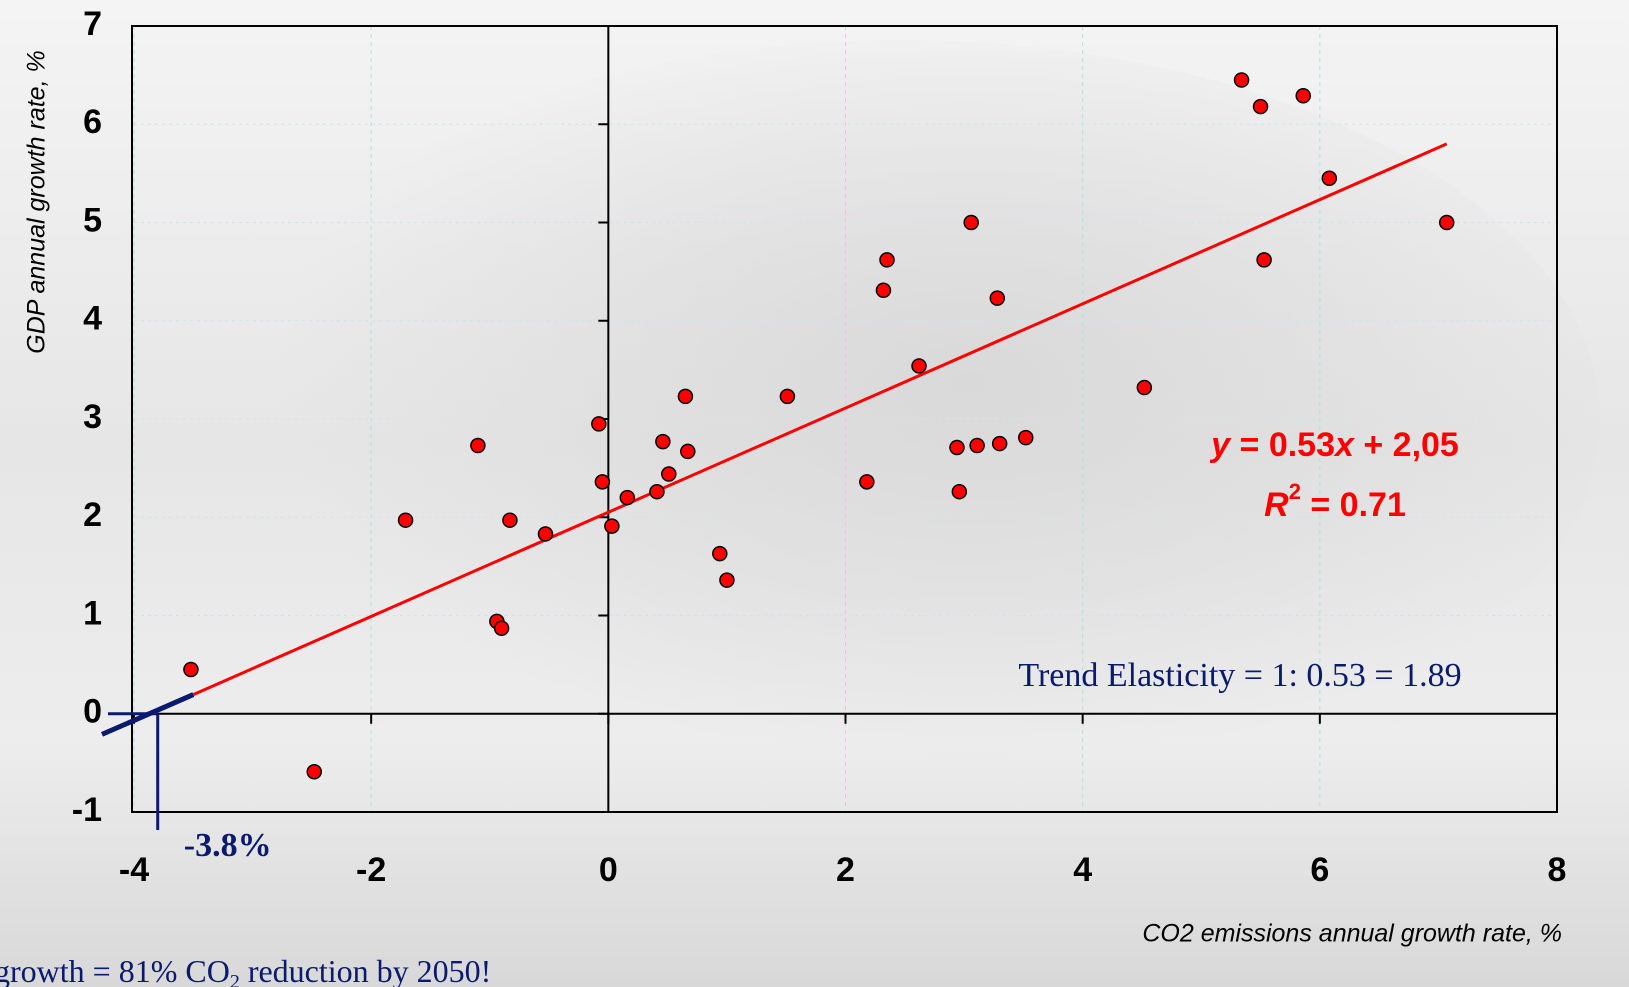 This screenshot has width=1629, height=987. What do you see at coordinates (608, 870) in the screenshot?
I see `x-tick-label: 0` at bounding box center [608, 870].